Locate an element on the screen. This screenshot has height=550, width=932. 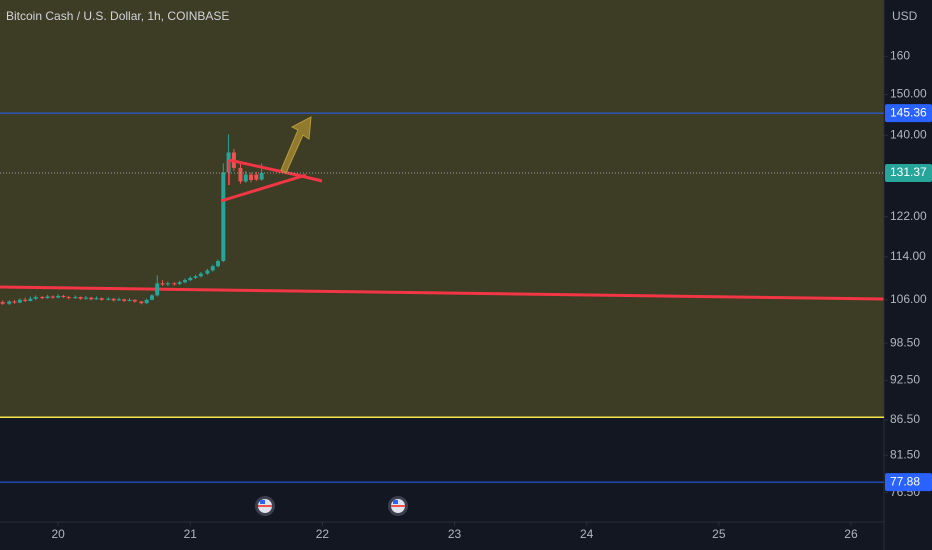
price-tag-label: 145.36 is located at coordinates (908, 112).